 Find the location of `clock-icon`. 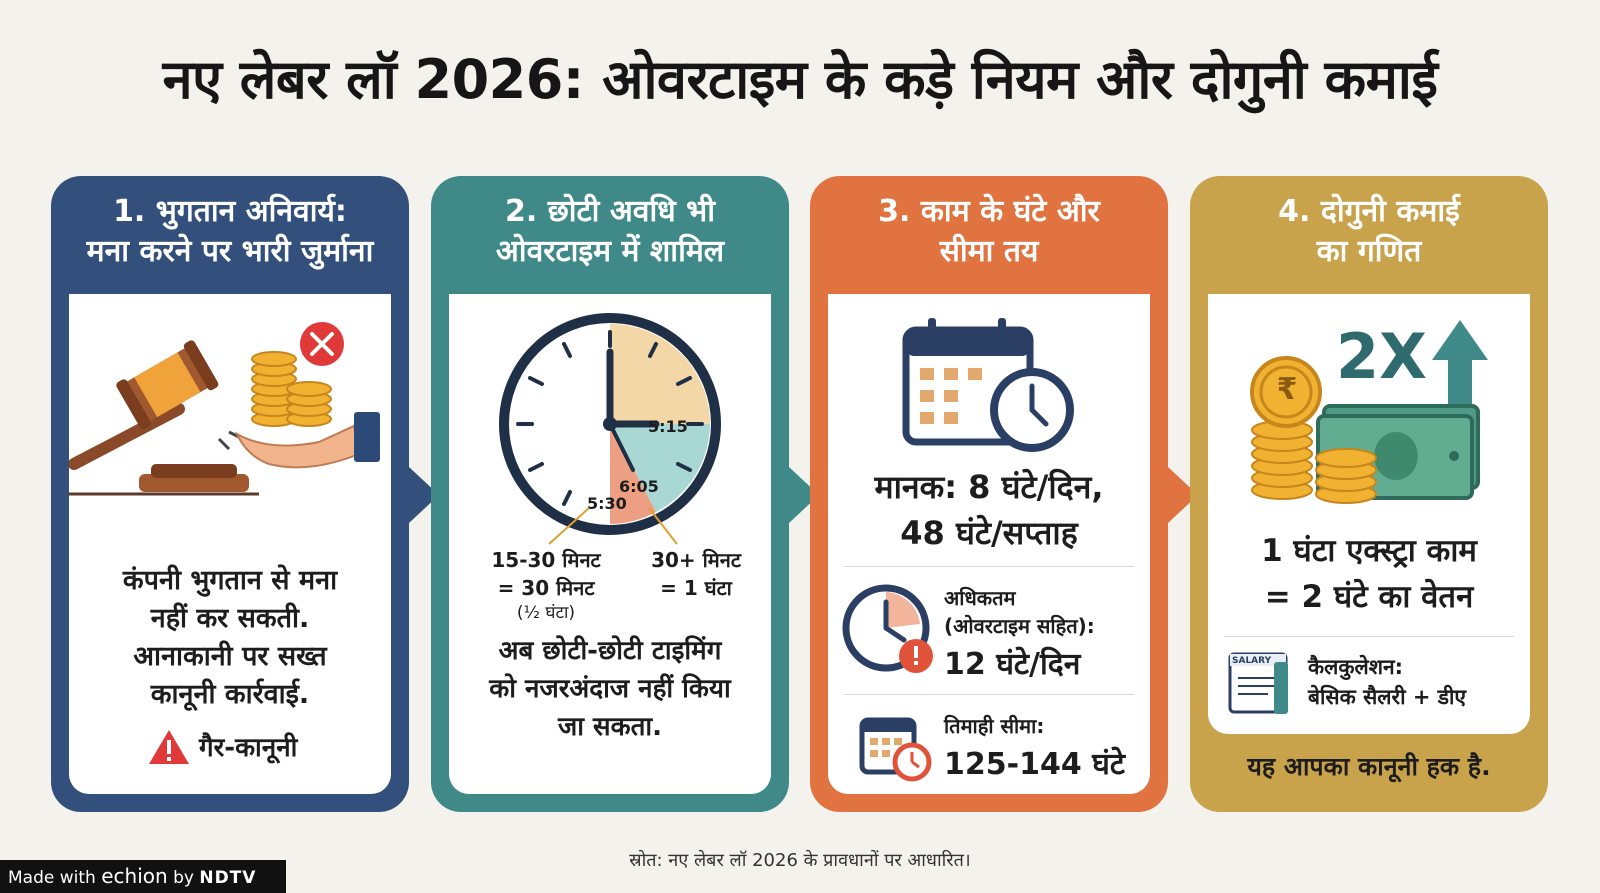

clock-icon is located at coordinates (610, 424).